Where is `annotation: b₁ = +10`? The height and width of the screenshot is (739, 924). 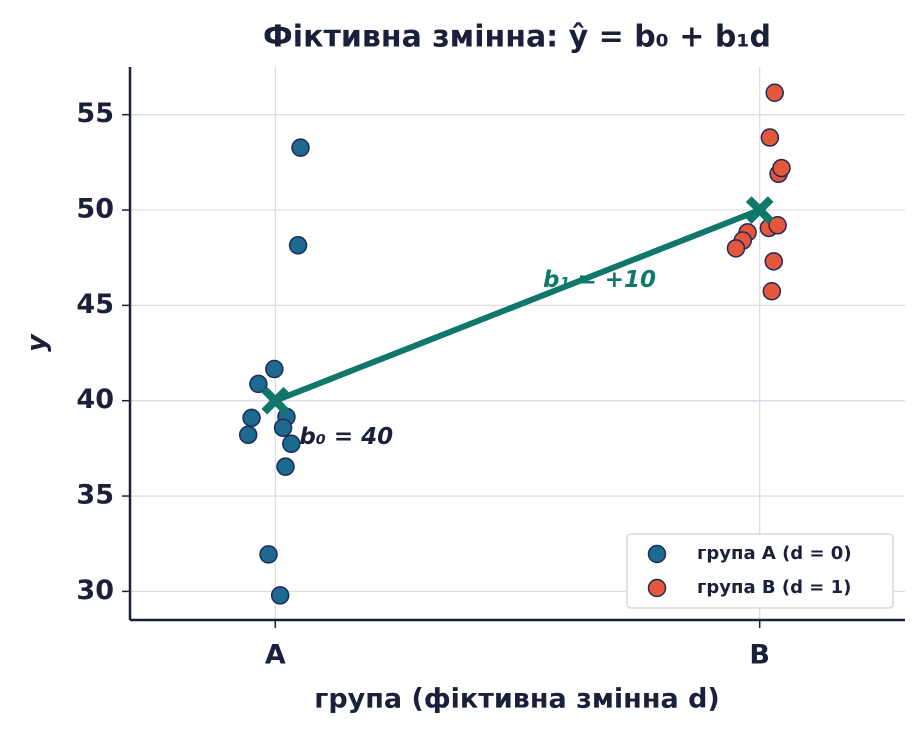 annotation: b₁ = +10 is located at coordinates (599, 280).